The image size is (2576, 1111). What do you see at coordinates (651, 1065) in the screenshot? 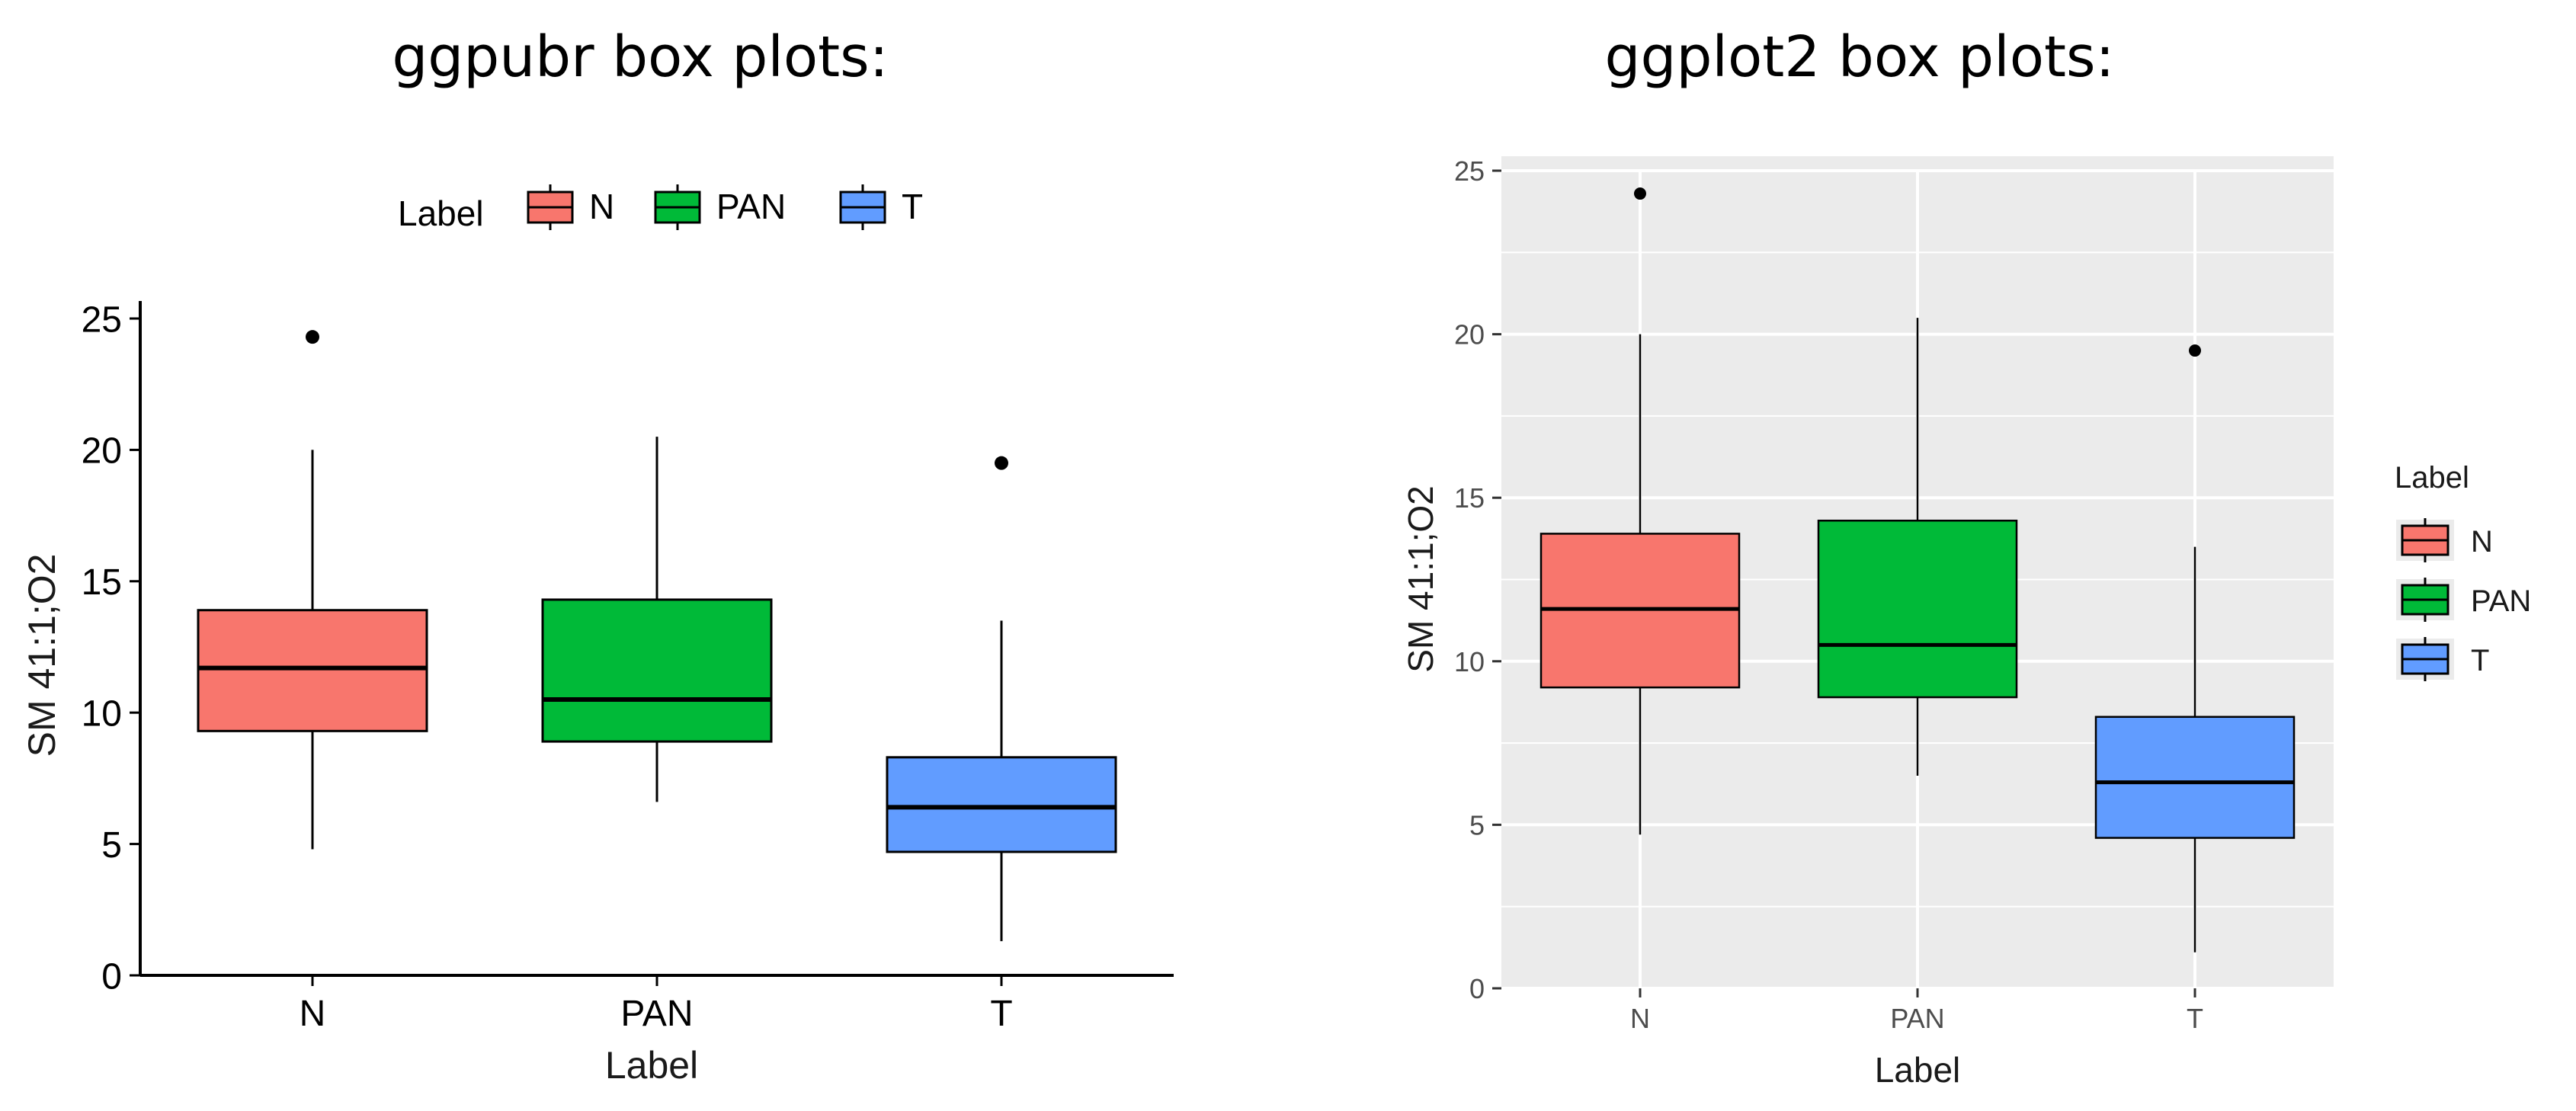
I see `left-x-axis-title: Label` at bounding box center [651, 1065].